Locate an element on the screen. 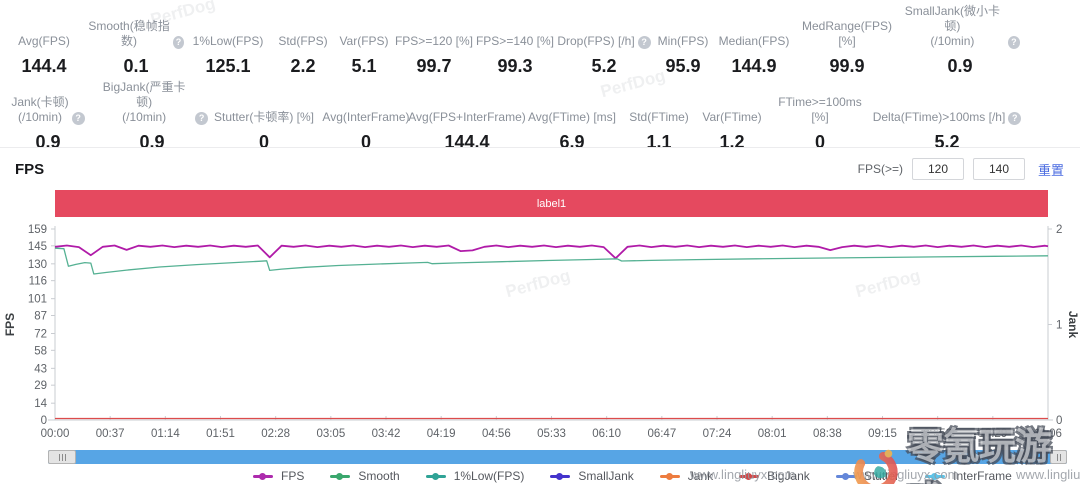  stats_row2-item-4: Avg(FPS+InterFrame) 144.4 is located at coordinates (466, 123).